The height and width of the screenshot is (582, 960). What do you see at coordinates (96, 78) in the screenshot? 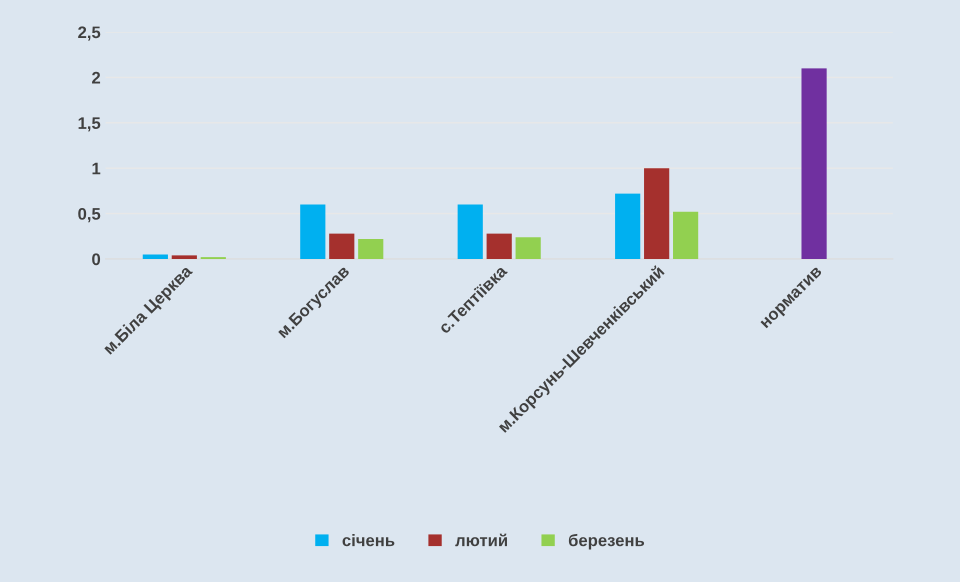
I see `y-tick-label: 2` at bounding box center [96, 78].